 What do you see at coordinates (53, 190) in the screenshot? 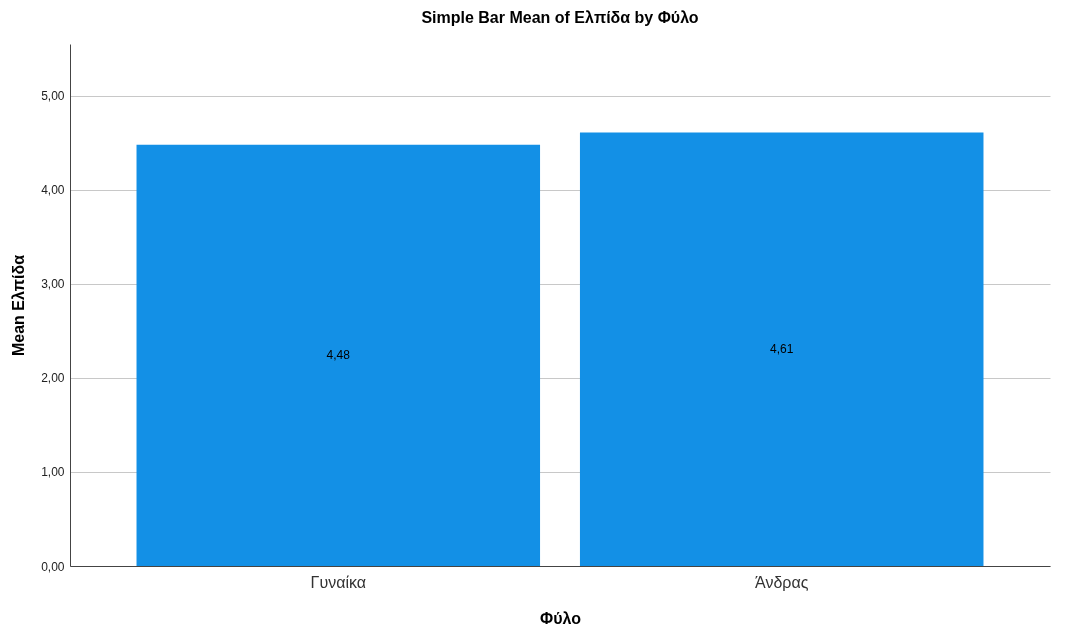
I see `y-tick-label: 4,00` at bounding box center [53, 190].